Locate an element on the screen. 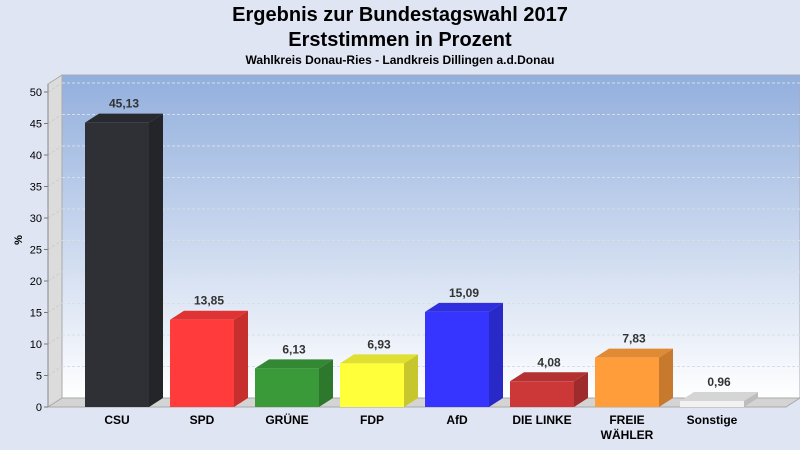  bar-spd: 13,85 is located at coordinates (209, 350).